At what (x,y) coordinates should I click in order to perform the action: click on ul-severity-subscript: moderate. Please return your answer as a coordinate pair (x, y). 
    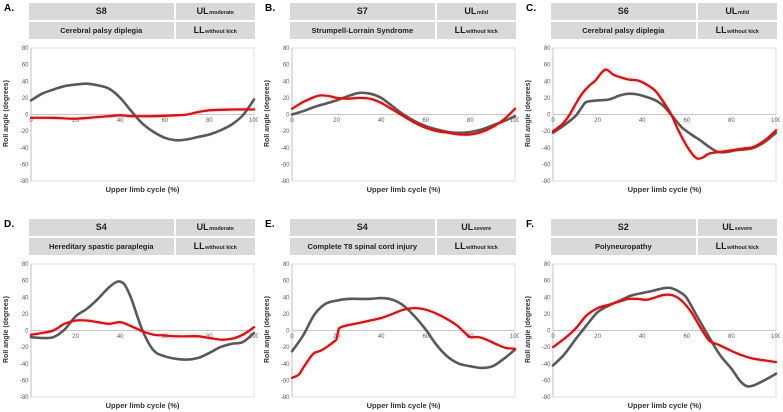
    Looking at the image, I should click on (221, 228).